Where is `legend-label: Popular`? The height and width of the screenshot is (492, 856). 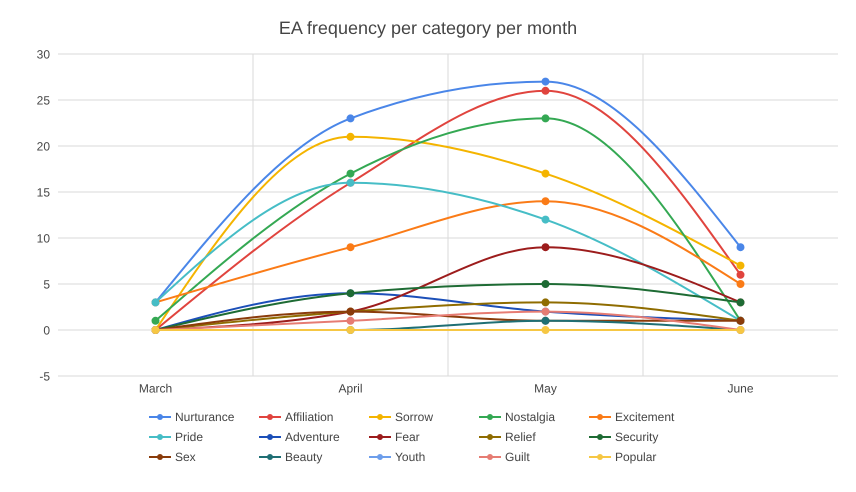 legend-label: Popular is located at coordinates (635, 457).